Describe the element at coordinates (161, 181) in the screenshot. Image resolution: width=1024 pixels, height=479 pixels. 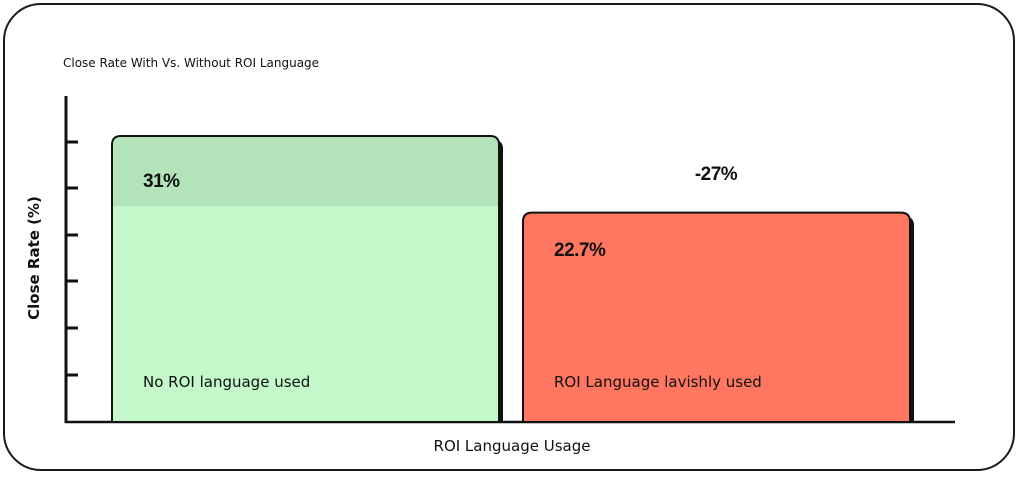
I see `bar-value-label: 31%` at that location.